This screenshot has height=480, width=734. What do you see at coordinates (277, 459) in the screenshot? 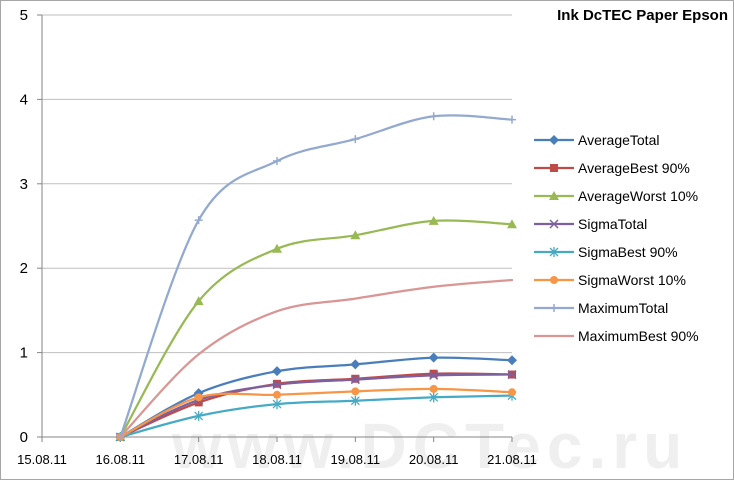
I see `x-tick-label-18.08.11: 18.08.11` at bounding box center [277, 459].